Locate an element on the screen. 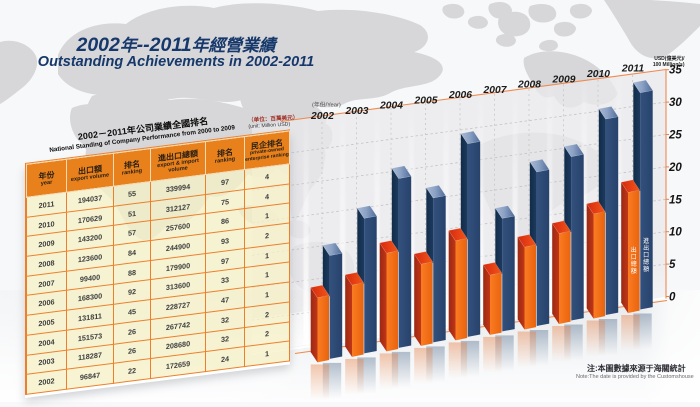  svg-text: 100 Million(s) is located at coordinates (669, 65).